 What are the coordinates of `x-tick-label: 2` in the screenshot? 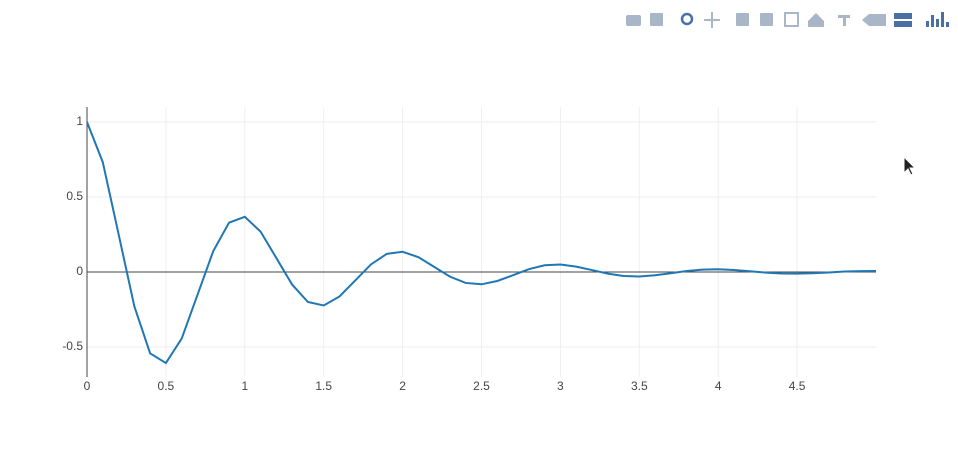 It's located at (402, 386).